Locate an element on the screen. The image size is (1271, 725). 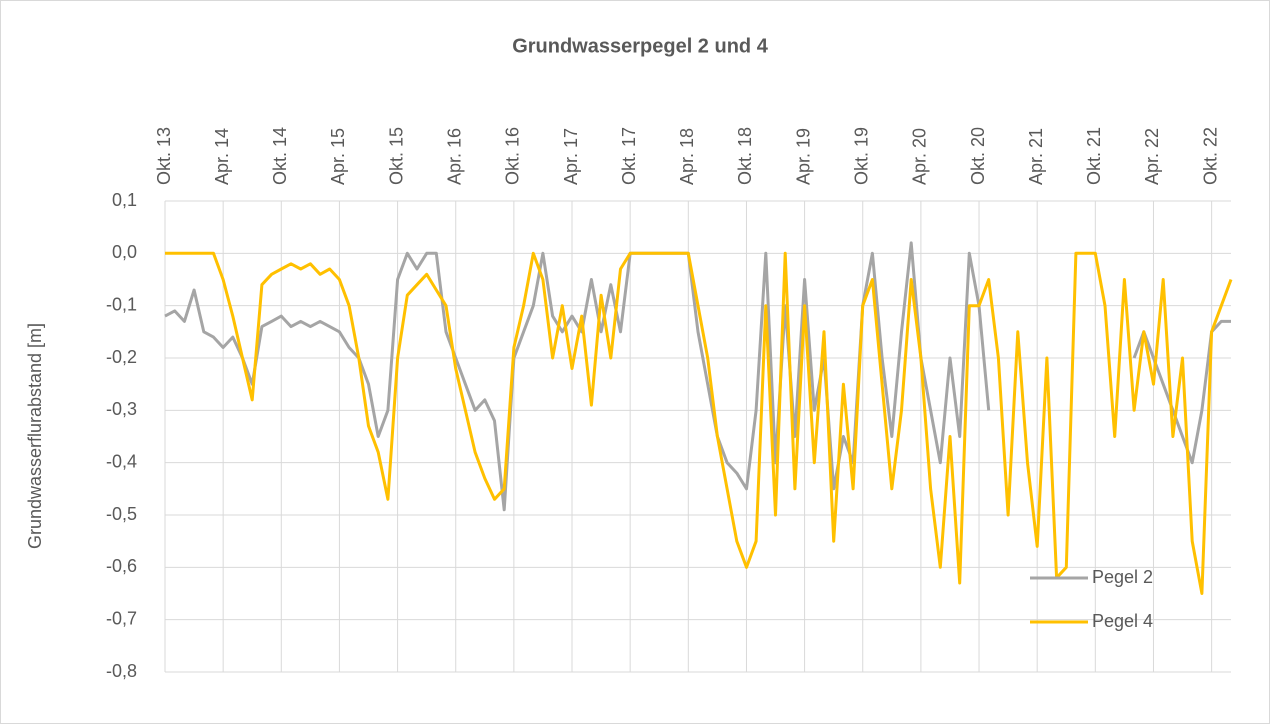
y-axis-label: Grundwasserflurabstand [m] is located at coordinates (35, 436).